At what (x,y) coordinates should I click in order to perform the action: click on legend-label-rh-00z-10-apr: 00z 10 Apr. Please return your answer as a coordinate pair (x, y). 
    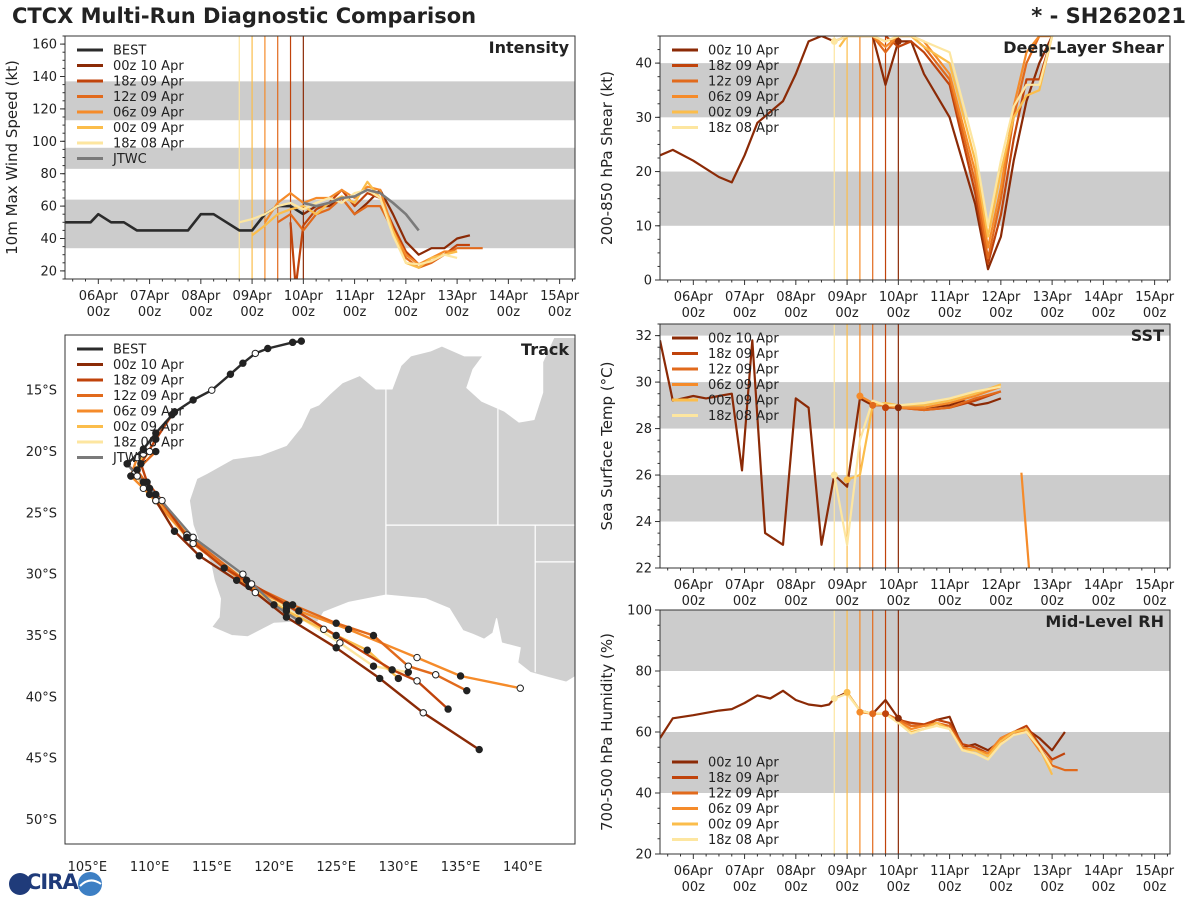
    Looking at the image, I should click on (743, 763).